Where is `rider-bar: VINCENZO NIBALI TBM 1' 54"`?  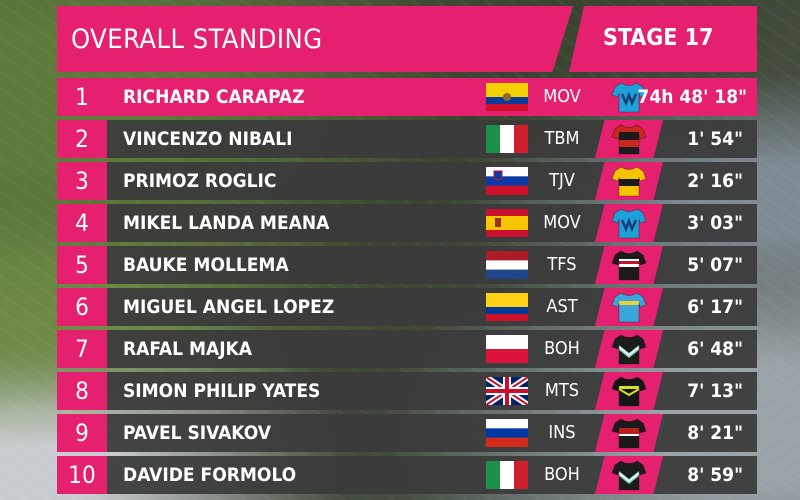
rider-bar: VINCENZO NIBALI TBM 1' 54" is located at coordinates (432, 139).